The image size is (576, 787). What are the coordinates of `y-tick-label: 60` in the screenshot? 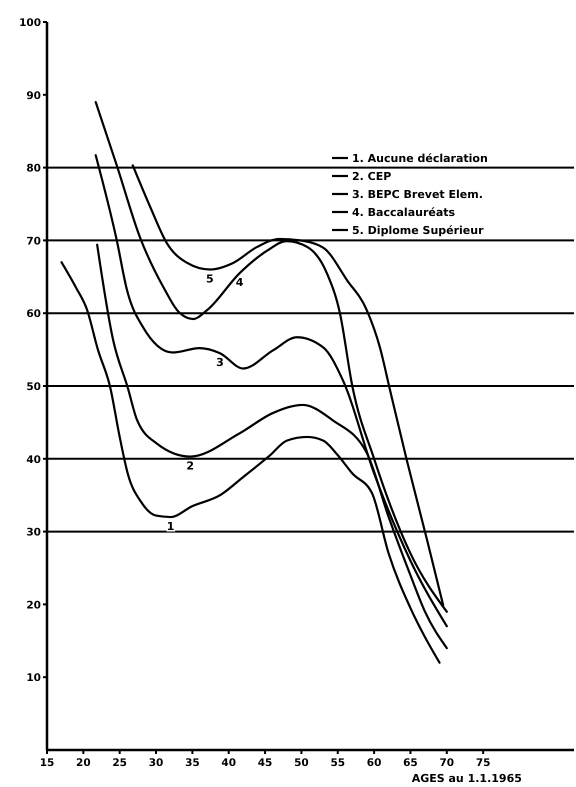 It's located at (33, 314).